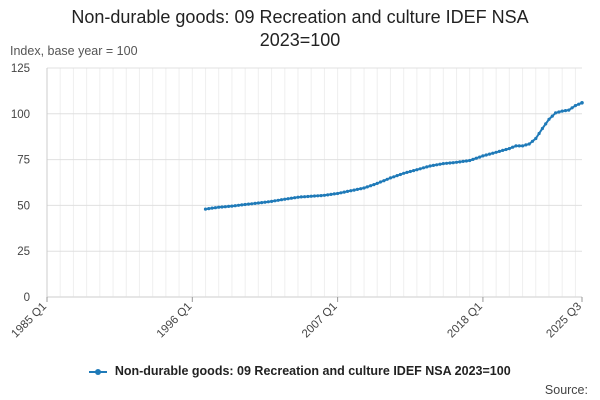  Describe the element at coordinates (27, 298) in the screenshot. I see `y-tick-label: 0` at that location.